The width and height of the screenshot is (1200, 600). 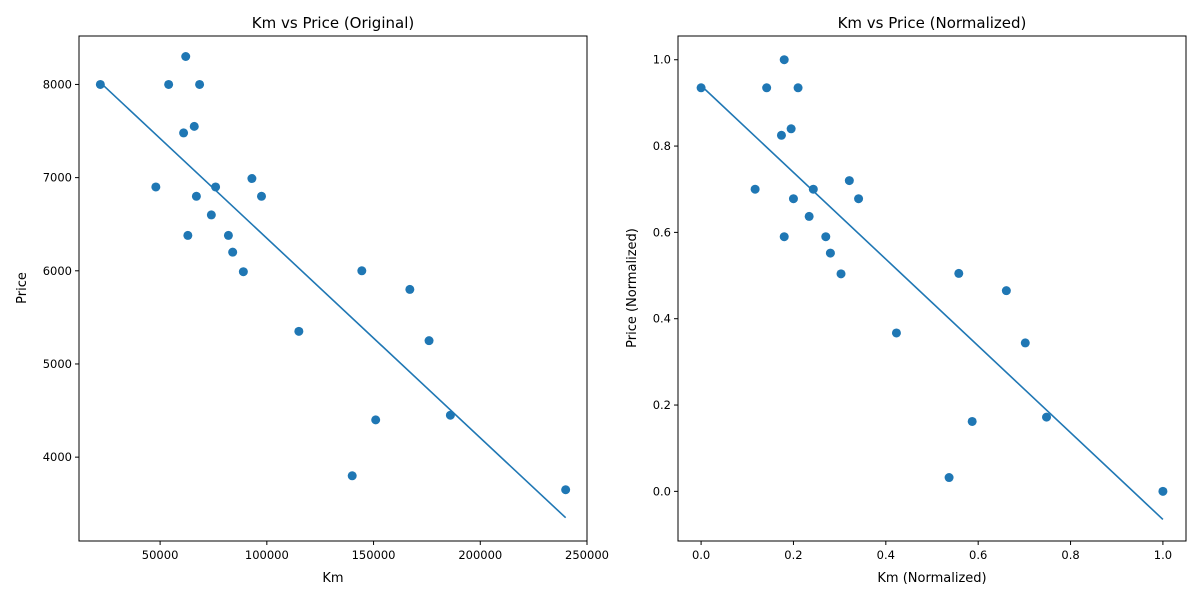 What do you see at coordinates (333, 23) in the screenshot?
I see `chart-title-original: Km vs Price (Original)` at bounding box center [333, 23].